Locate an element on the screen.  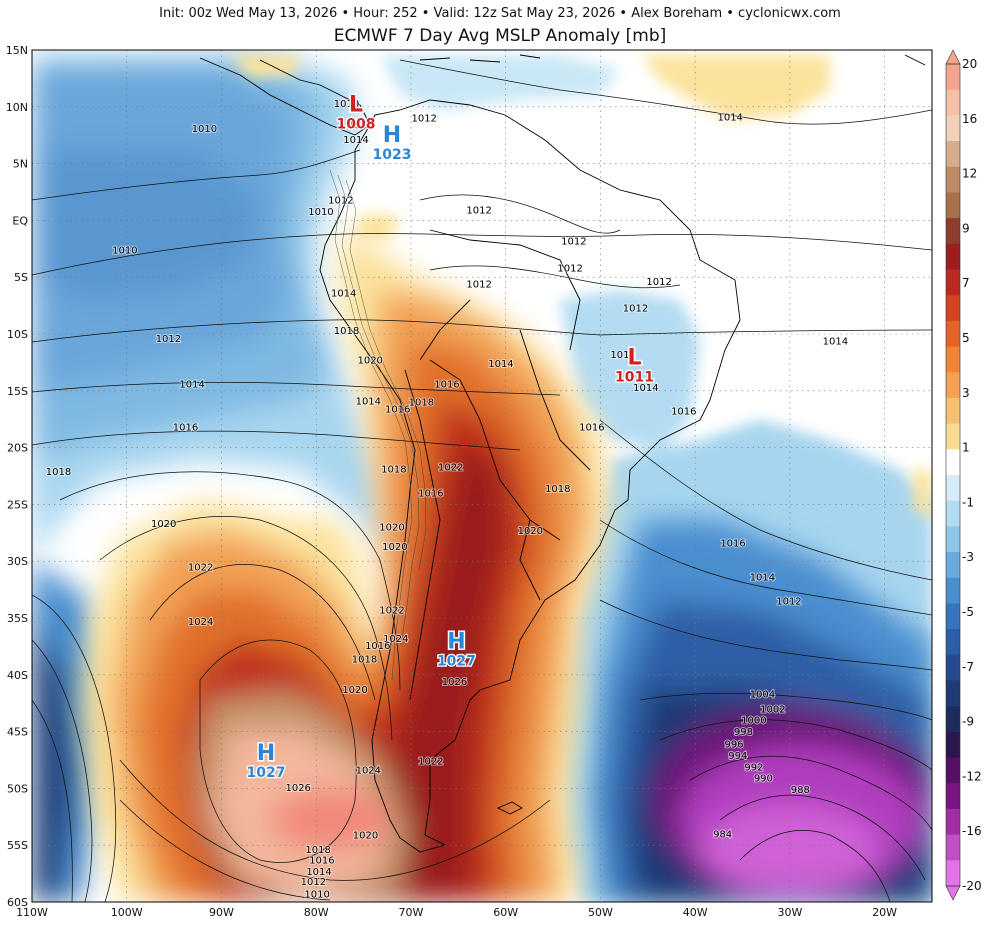
longitude-label: 60W is located at coordinates (505, 912).